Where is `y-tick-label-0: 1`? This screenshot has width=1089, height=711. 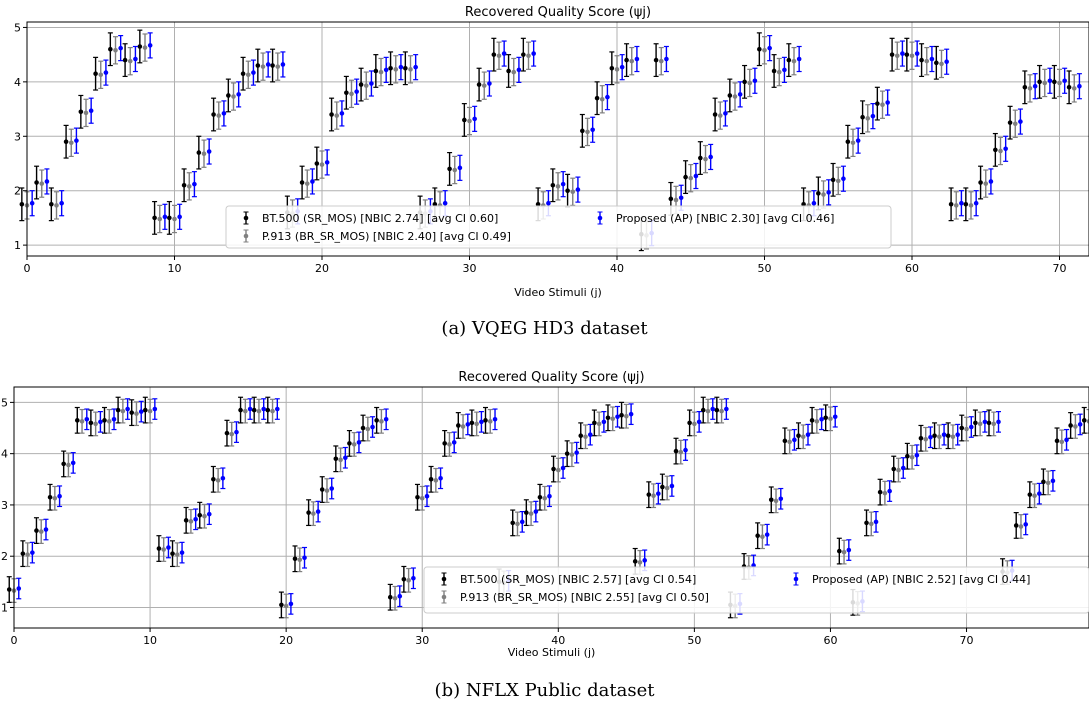
y-tick-label-0: 1 is located at coordinates (17, 245).